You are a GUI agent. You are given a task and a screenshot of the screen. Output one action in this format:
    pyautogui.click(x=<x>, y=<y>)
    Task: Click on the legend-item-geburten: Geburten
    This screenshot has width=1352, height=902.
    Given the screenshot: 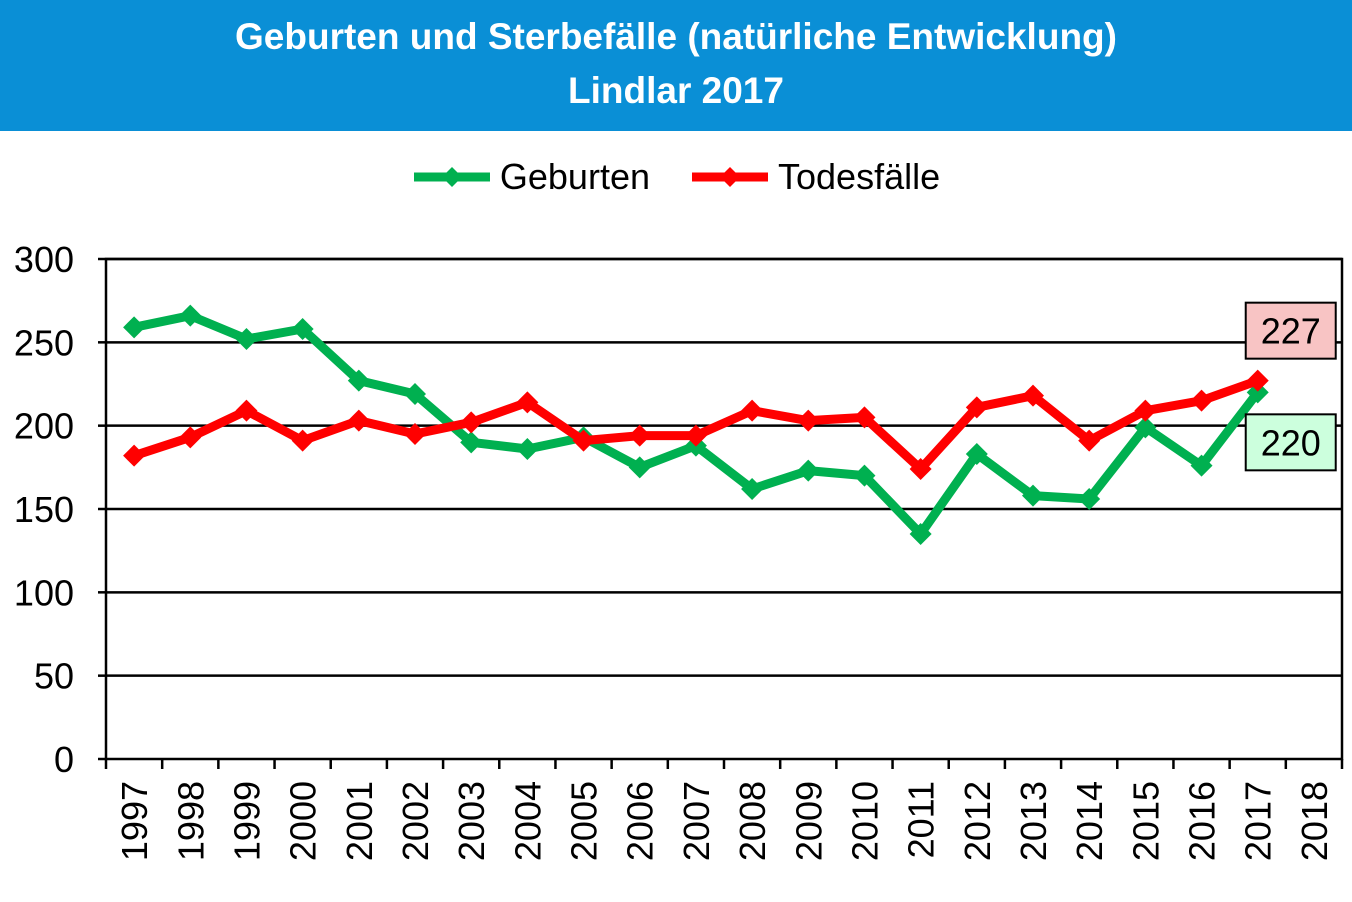 What is the action you would take?
    pyautogui.click(x=531, y=177)
    